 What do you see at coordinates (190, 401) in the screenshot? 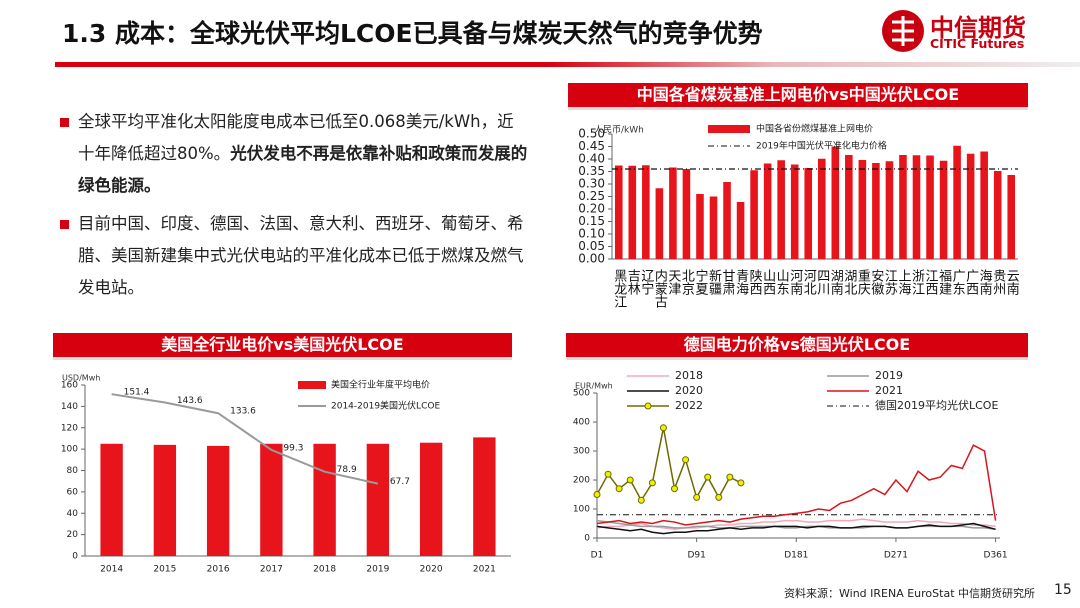
I see `data-label: 143.6` at bounding box center [190, 401].